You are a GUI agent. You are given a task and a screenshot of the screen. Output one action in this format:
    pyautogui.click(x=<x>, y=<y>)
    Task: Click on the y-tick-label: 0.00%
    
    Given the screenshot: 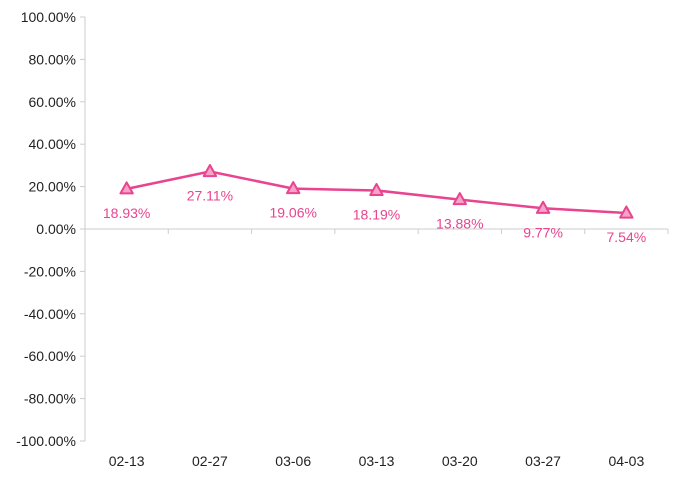 What is the action you would take?
    pyautogui.click(x=56, y=229)
    